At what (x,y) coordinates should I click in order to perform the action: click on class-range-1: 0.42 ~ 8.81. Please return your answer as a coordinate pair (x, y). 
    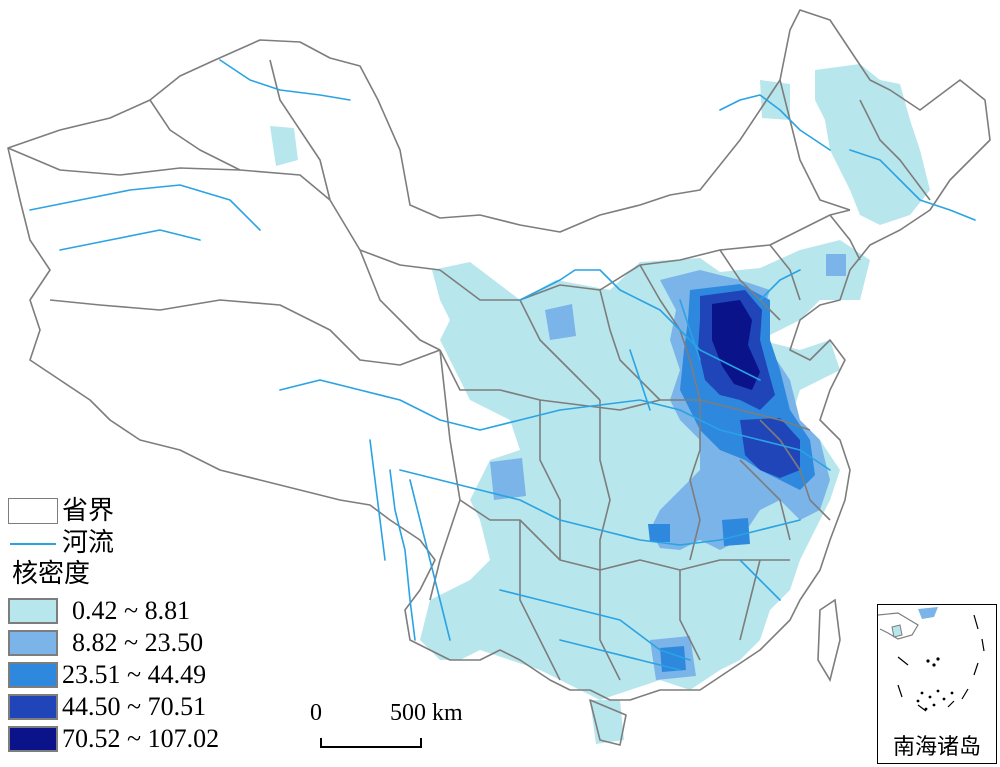
    Looking at the image, I should click on (131, 610).